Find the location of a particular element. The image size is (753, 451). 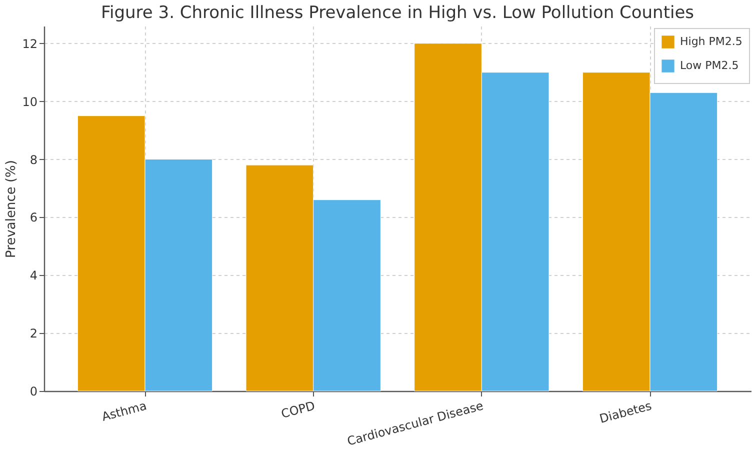

x-tick-label: COPD is located at coordinates (298, 409).